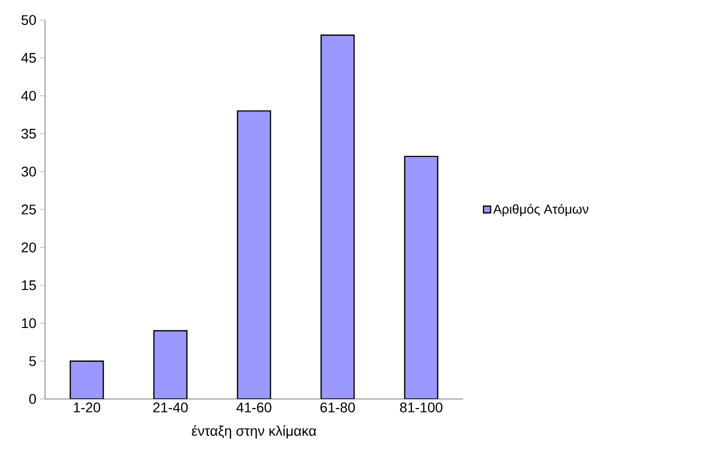  Describe the element at coordinates (29, 323) in the screenshot. I see `y-tick-label: 10` at that location.